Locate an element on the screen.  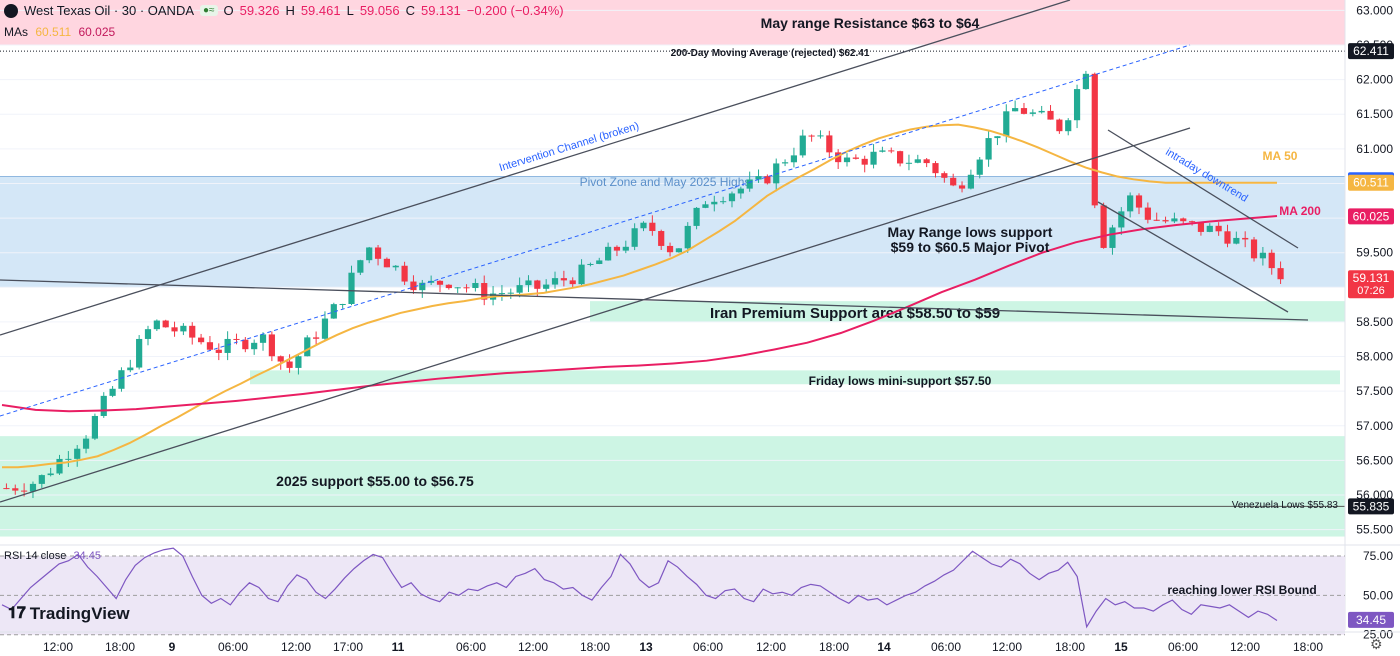
market-status-icon: ●≈ is located at coordinates (209, 10).